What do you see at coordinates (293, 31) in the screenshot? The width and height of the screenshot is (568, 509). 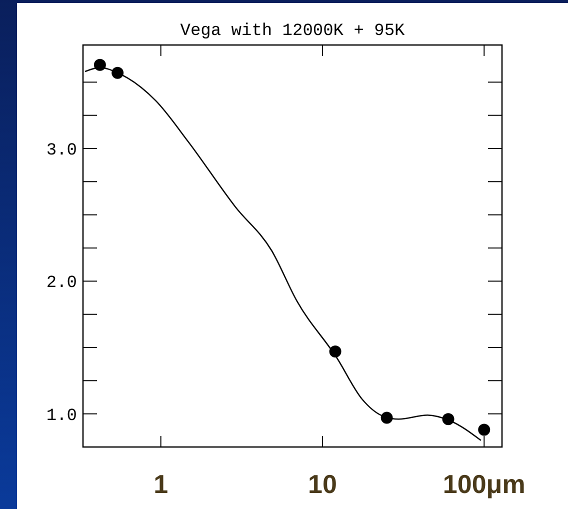 I see `chart-title: Vega with 12000K + 95K` at bounding box center [293, 31].